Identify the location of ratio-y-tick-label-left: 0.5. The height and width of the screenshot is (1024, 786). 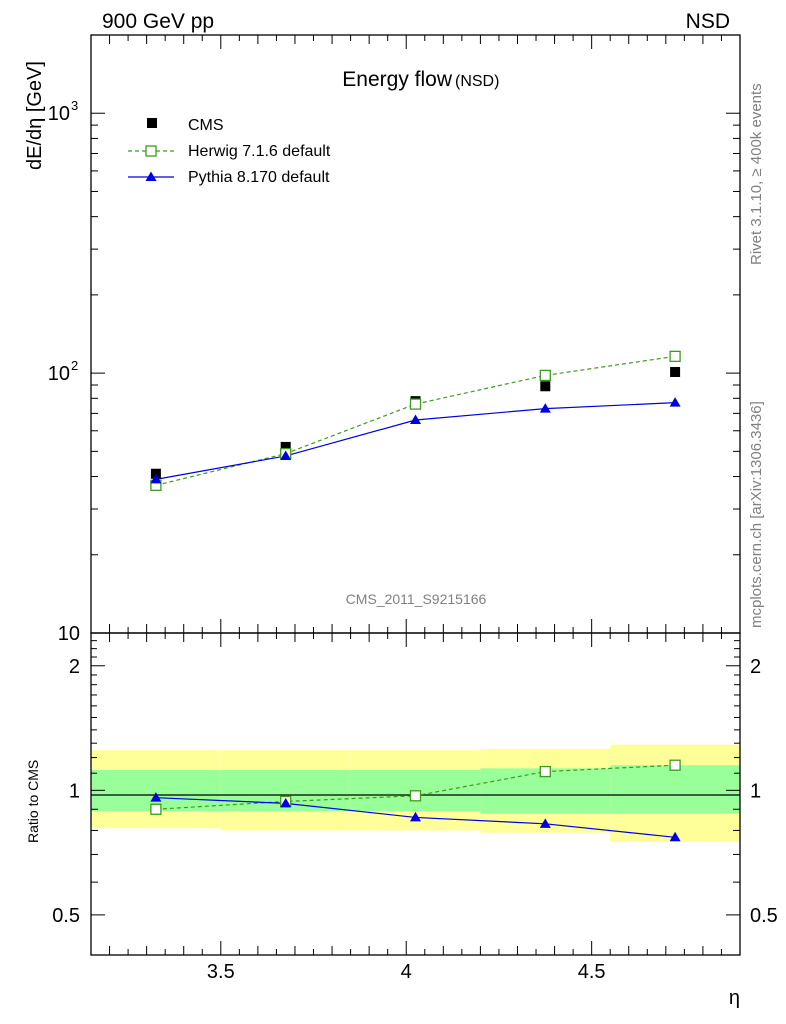
(66, 916).